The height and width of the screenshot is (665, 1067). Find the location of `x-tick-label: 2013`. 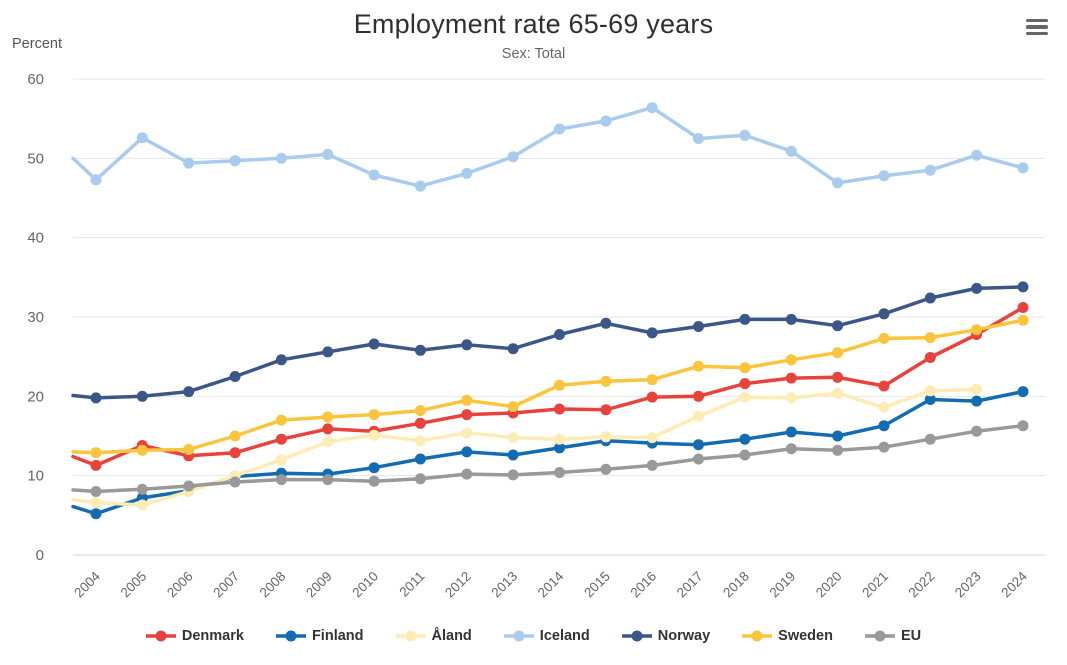

x-tick-label: 2013 is located at coordinates (504, 585).